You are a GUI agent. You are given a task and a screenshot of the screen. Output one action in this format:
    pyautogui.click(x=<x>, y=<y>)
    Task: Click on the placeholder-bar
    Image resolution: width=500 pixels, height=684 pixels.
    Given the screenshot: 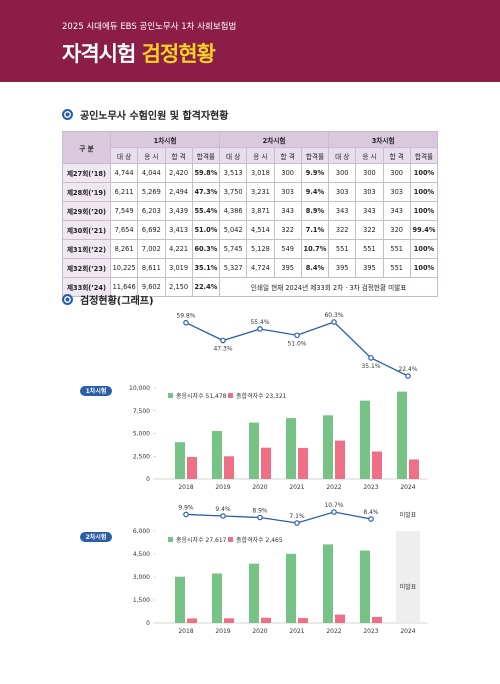 What is the action you would take?
    pyautogui.click(x=408, y=577)
    